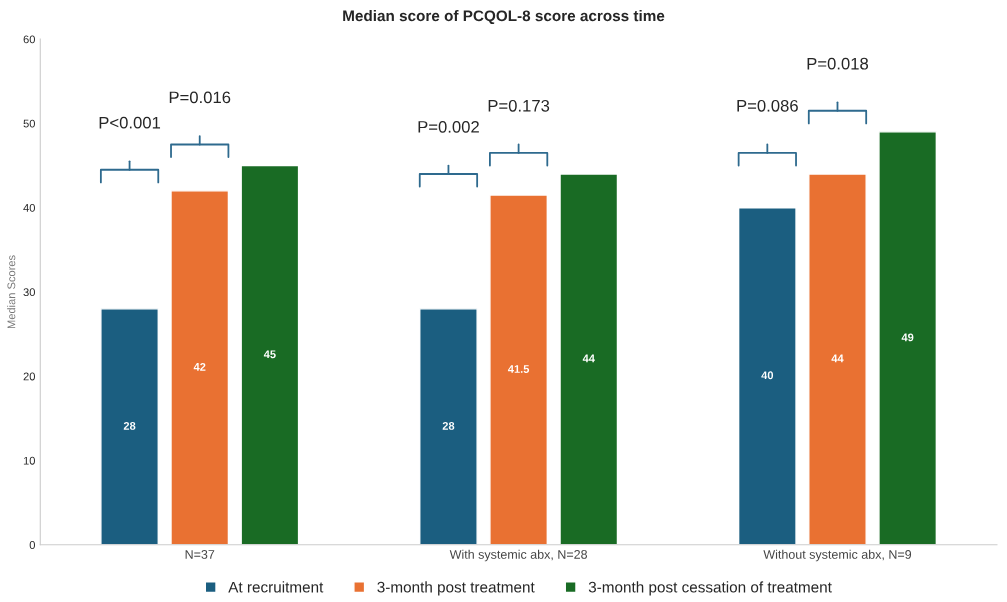  What do you see at coordinates (29, 39) in the screenshot?
I see `y-tick-label: 60` at bounding box center [29, 39].